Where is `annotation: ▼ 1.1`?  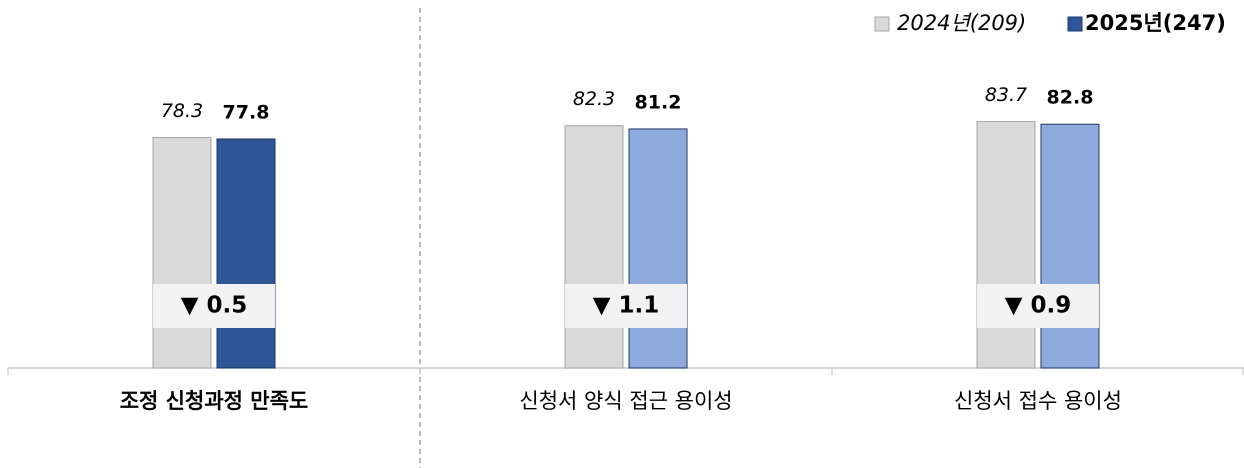
annotation: ▼ 1.1 is located at coordinates (626, 306).